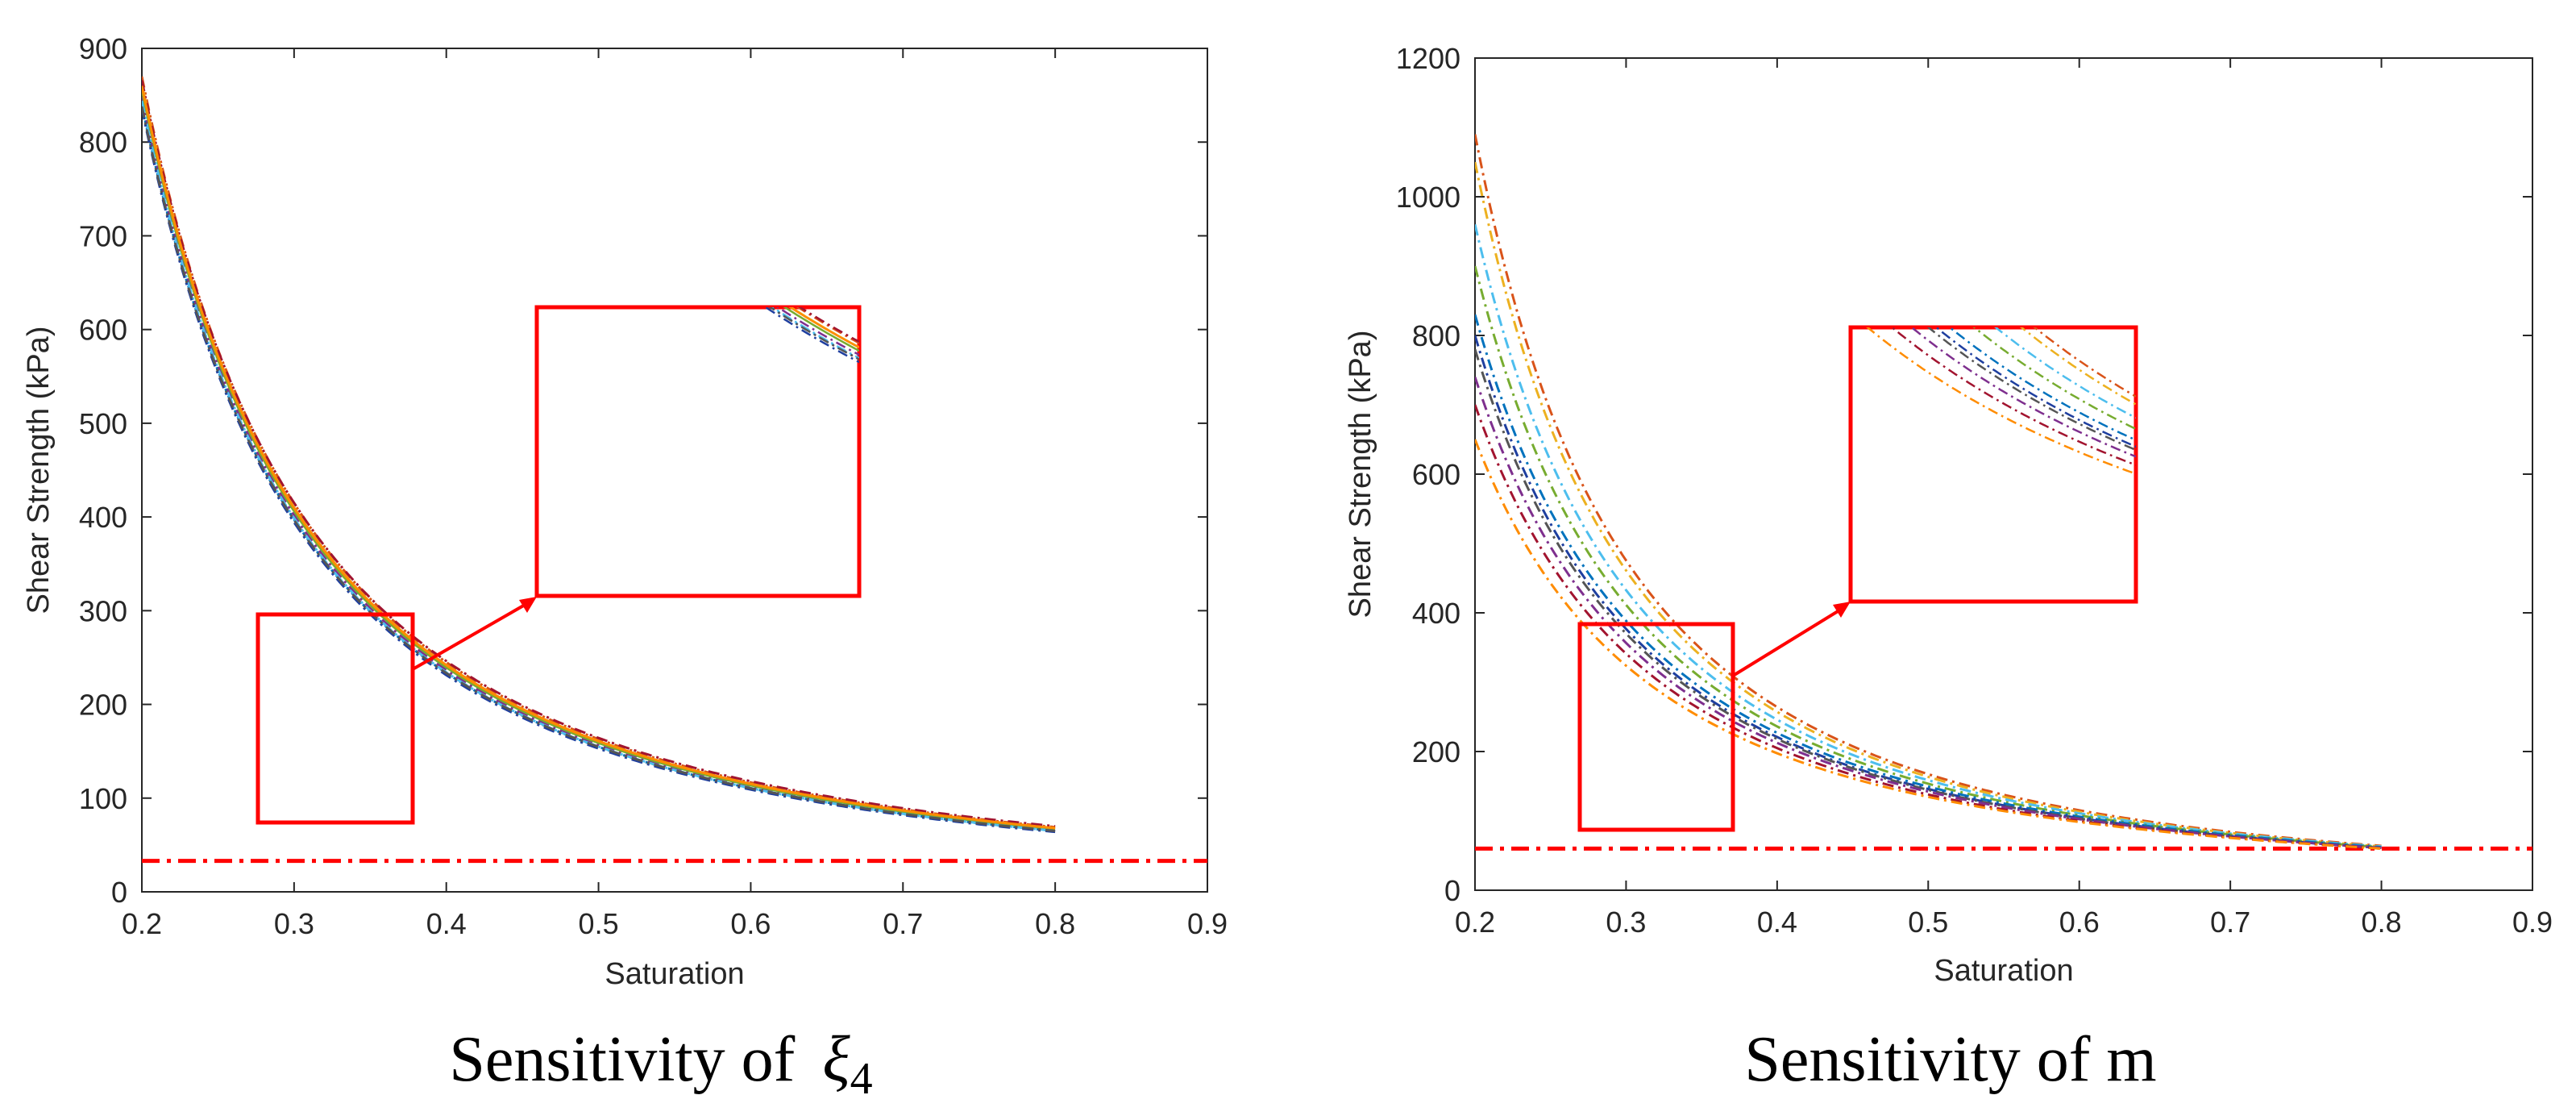 Image resolution: width=2576 pixels, height=1116 pixels. I want to click on y-tick-label: 1000, so click(1428, 197).